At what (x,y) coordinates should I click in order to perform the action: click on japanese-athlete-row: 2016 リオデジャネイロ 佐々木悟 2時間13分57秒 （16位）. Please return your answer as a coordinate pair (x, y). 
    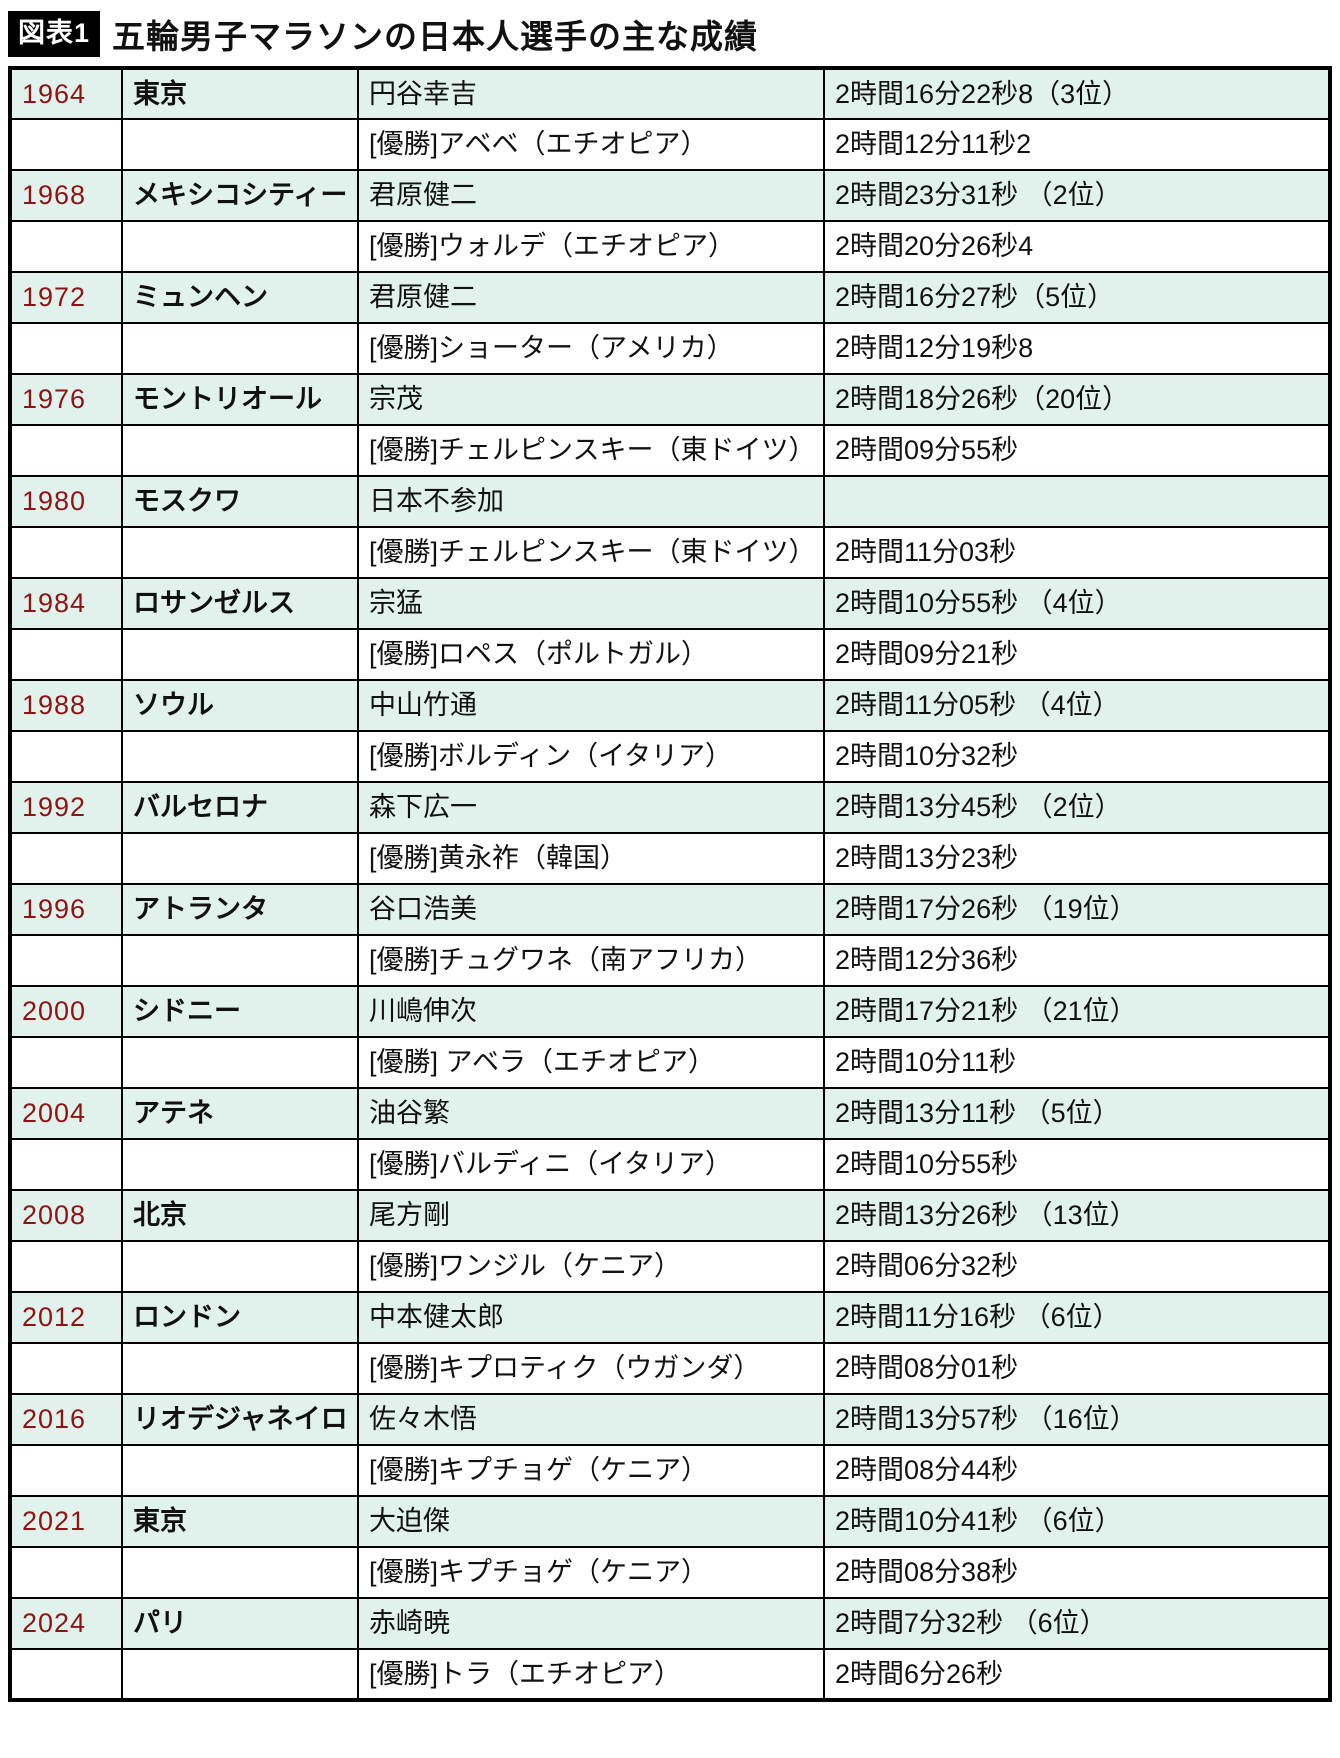
    Looking at the image, I should click on (670, 1419).